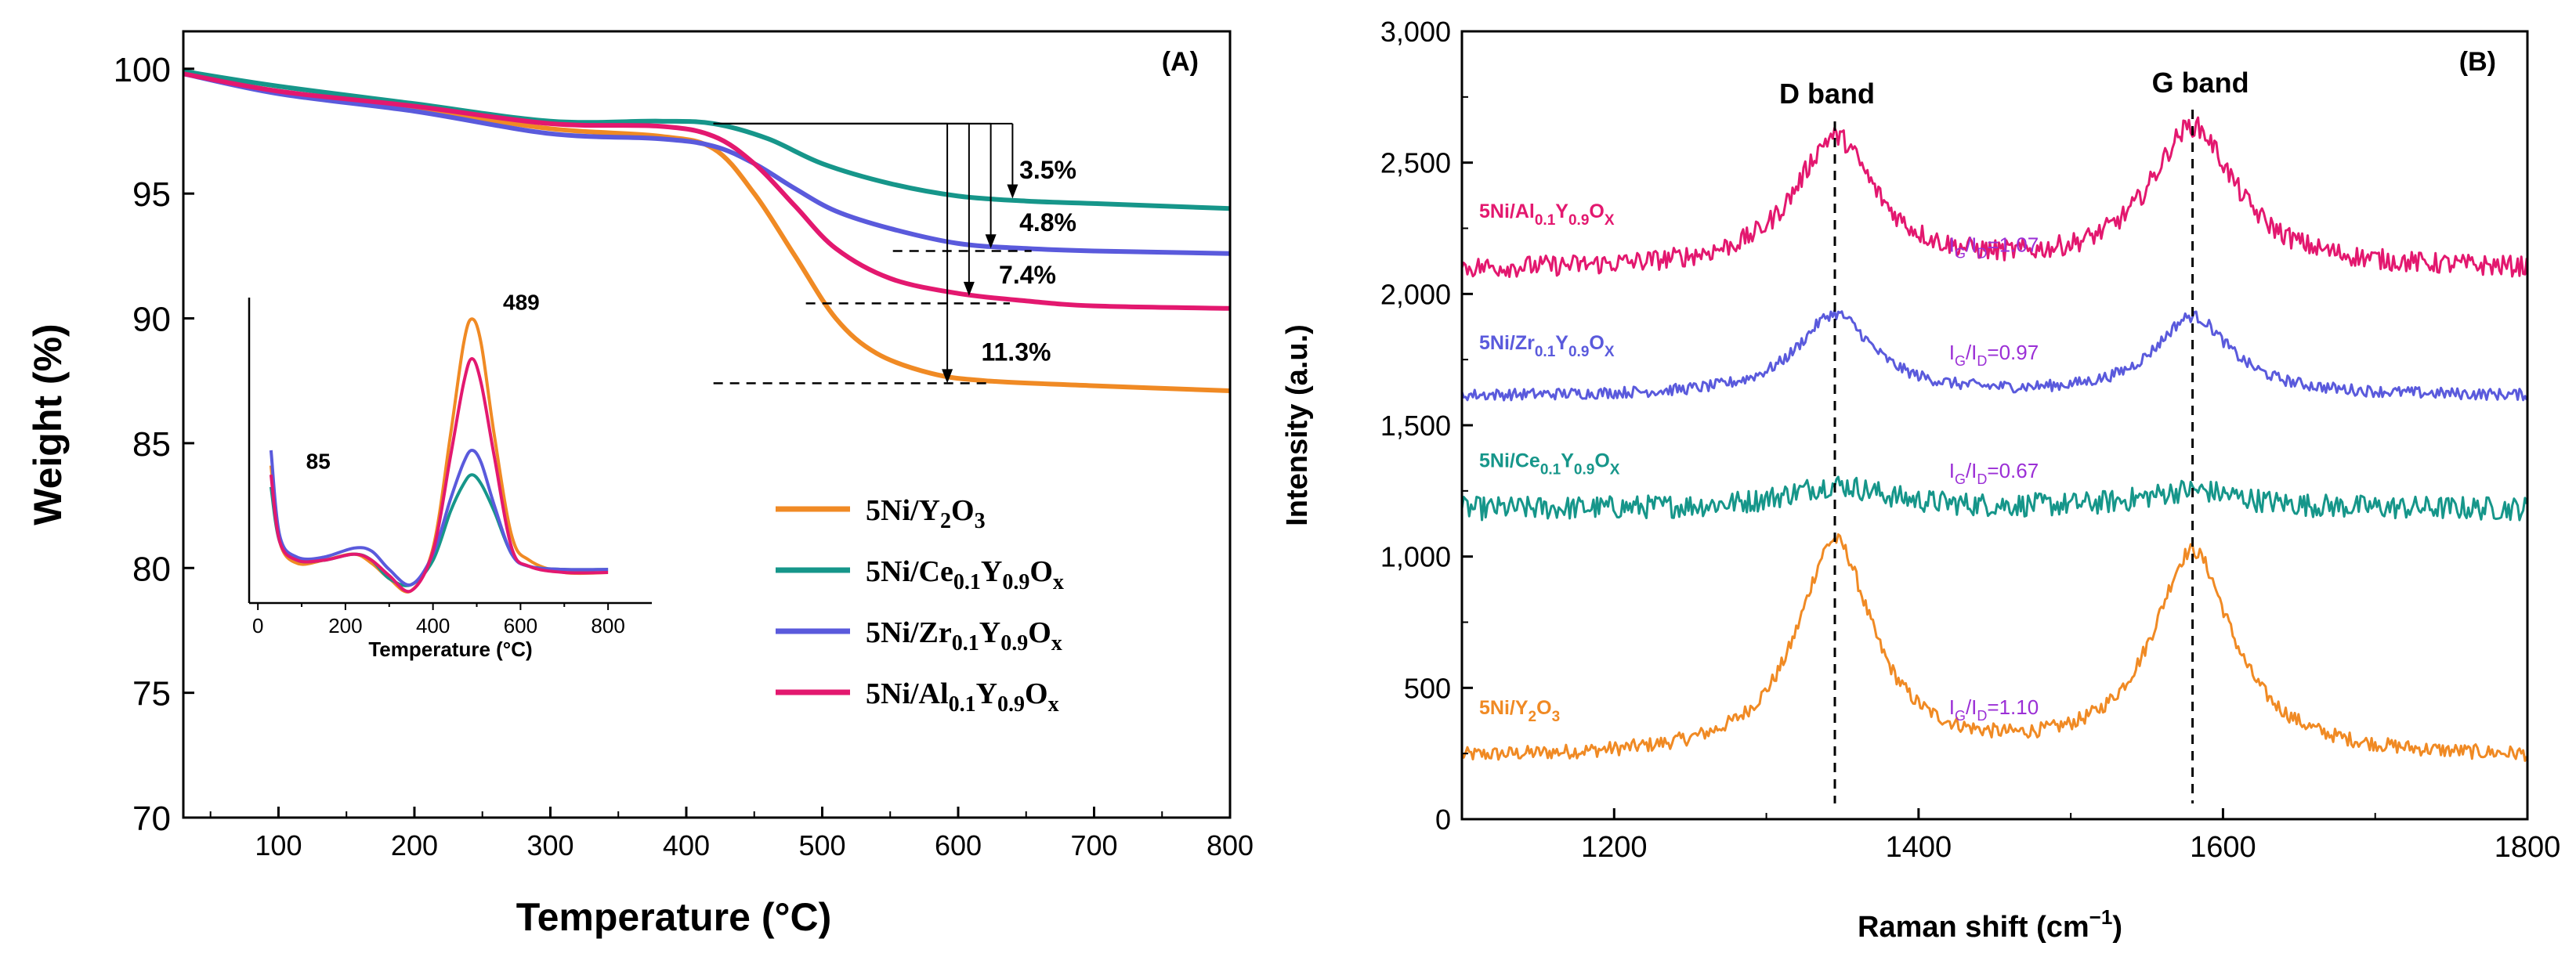  What do you see at coordinates (1428, 688) in the screenshot?
I see `raman-y-tick-label-500: 500` at bounding box center [1428, 688].